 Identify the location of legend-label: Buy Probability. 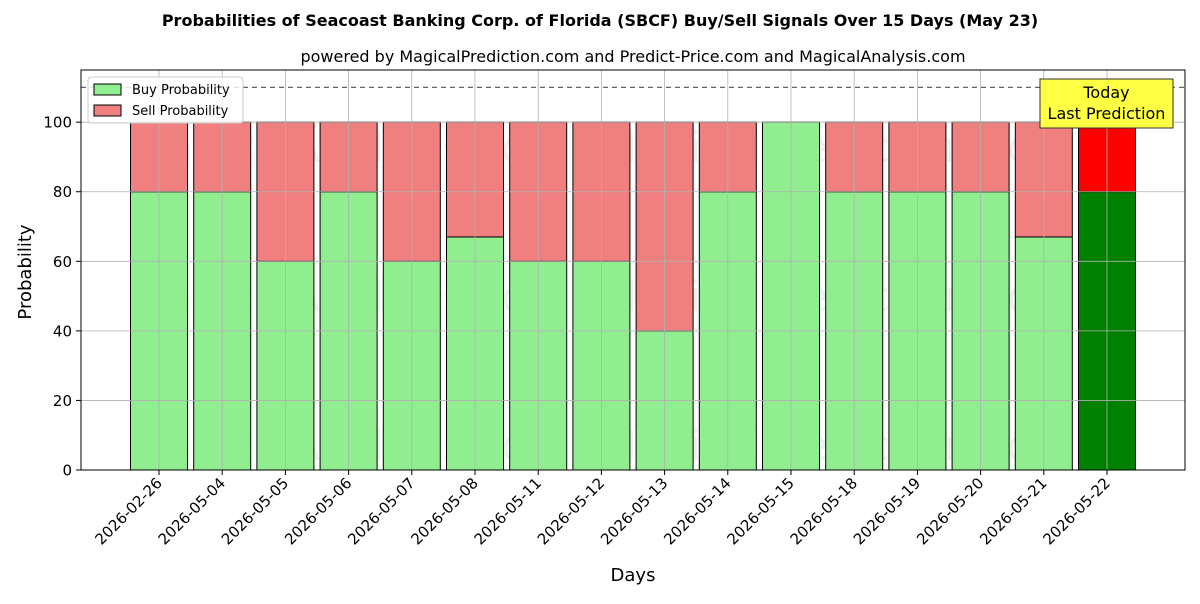
(181, 90).